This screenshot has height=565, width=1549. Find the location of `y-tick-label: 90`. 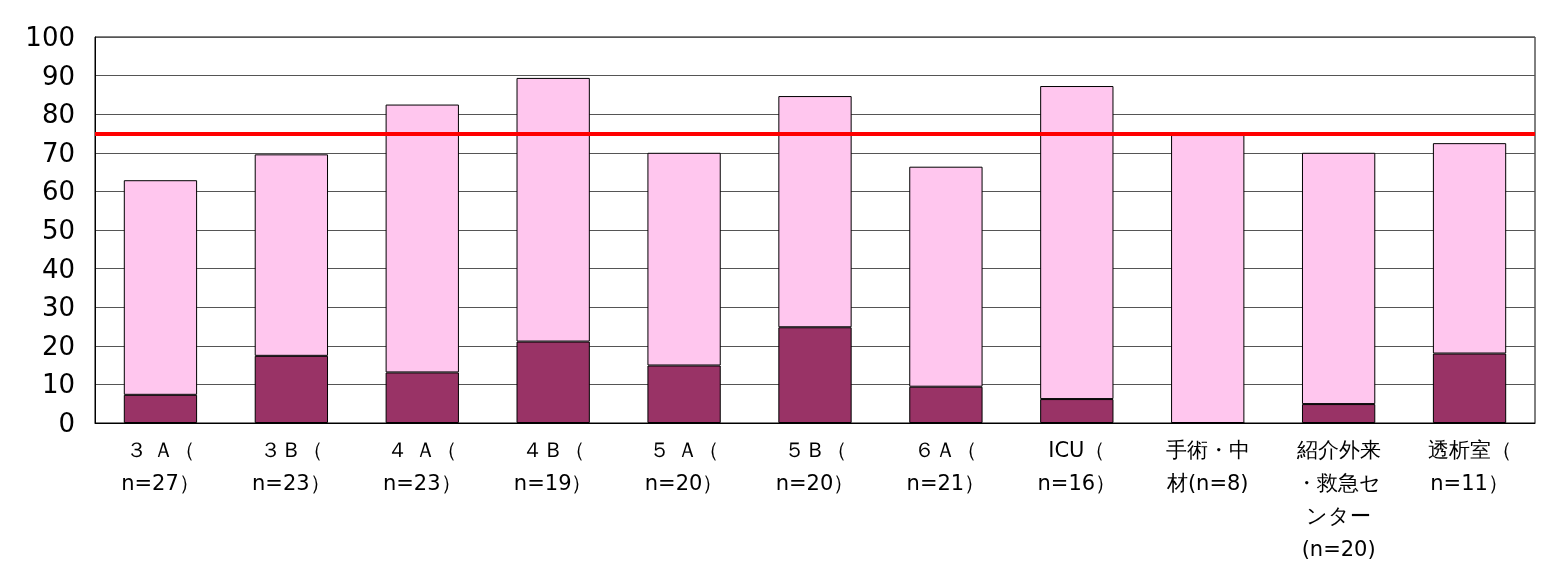

y-tick-label: 90 is located at coordinates (58, 75).